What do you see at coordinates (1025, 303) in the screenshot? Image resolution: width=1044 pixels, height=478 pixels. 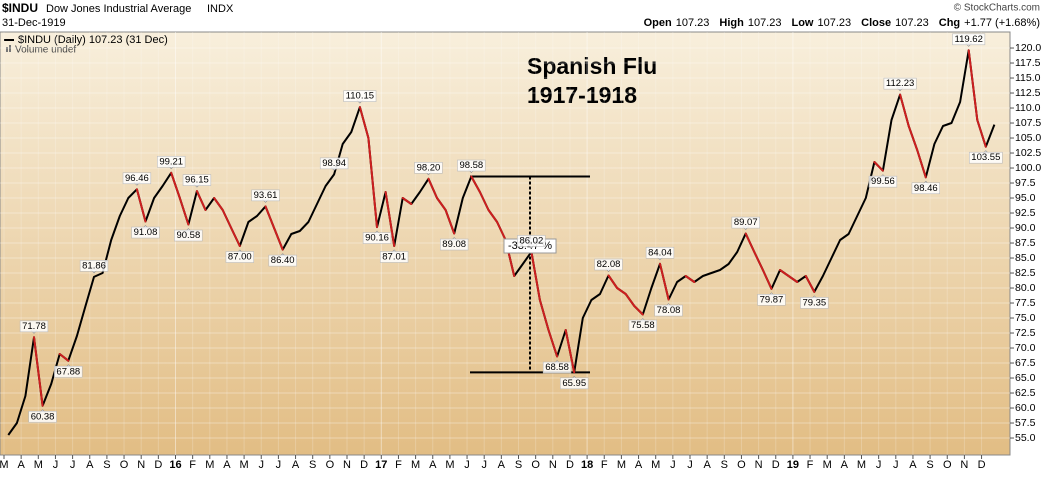 I see `y-tick-label: 77.5` at bounding box center [1025, 303].